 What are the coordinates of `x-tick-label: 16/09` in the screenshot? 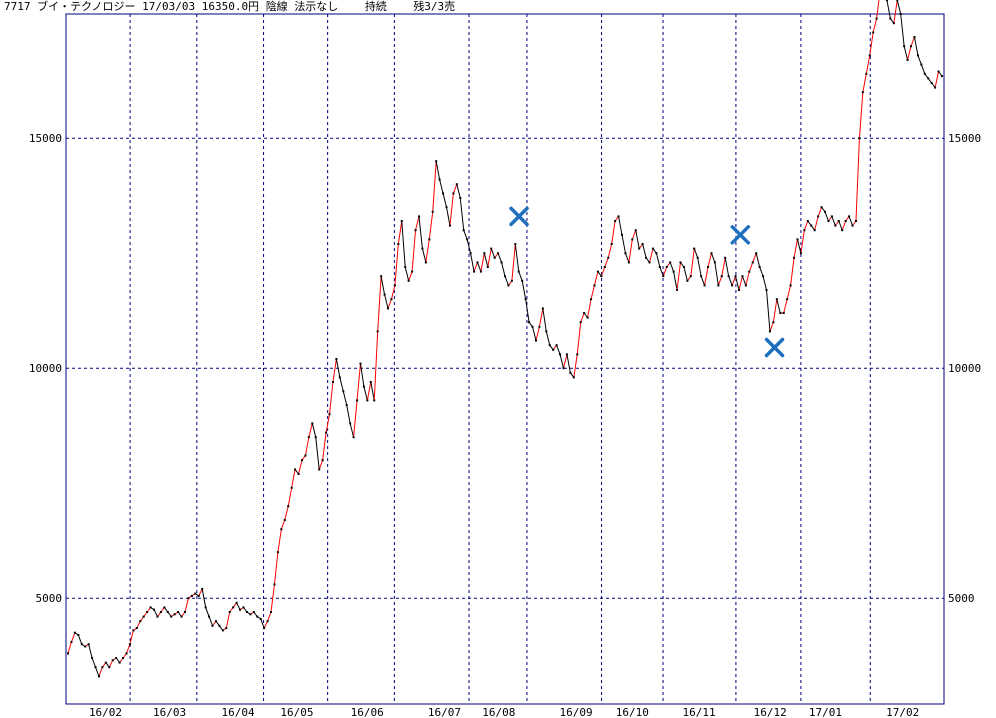 It's located at (576, 712).